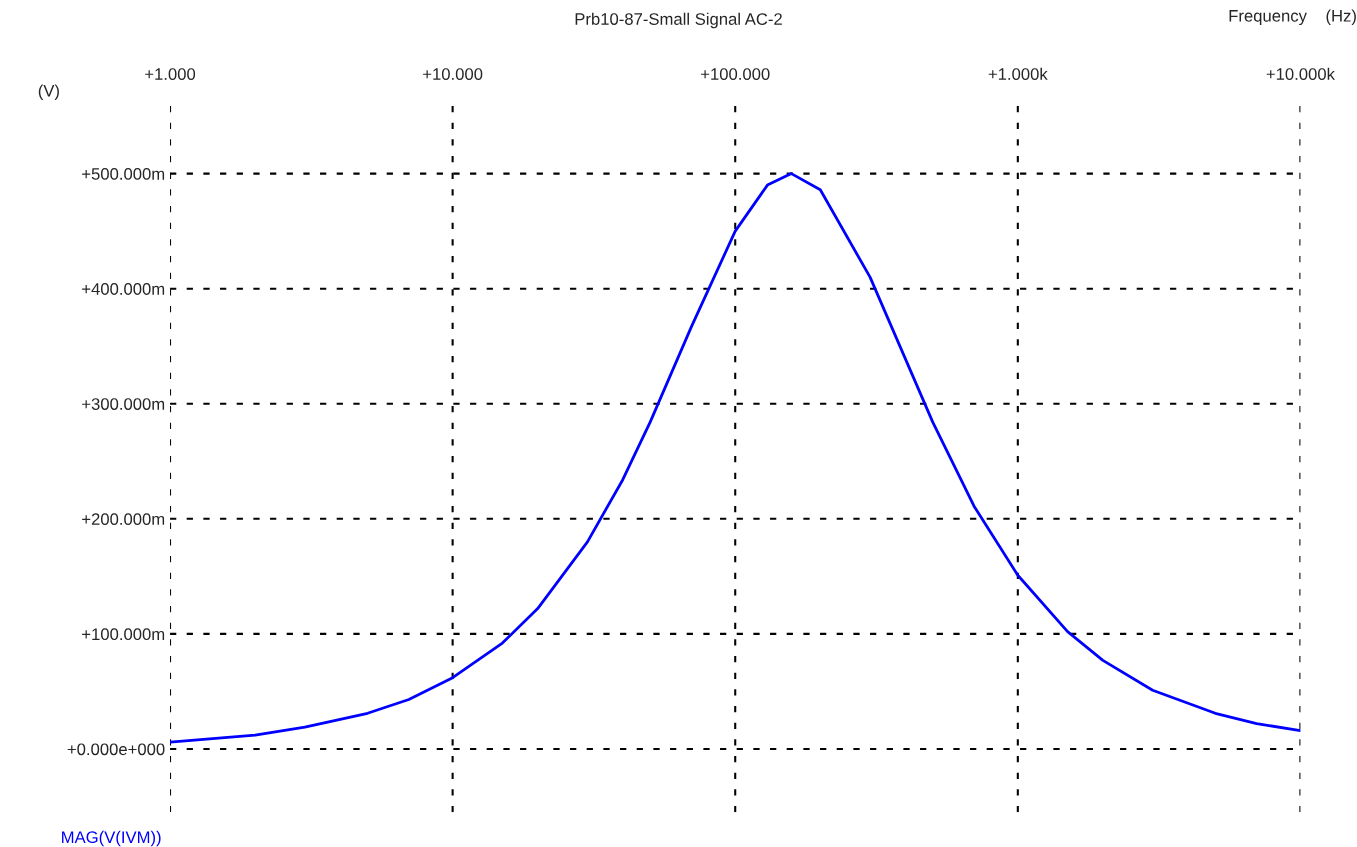 This screenshot has width=1357, height=847. I want to click on x-axis-title: Frequency (Hz), so click(1292, 17).